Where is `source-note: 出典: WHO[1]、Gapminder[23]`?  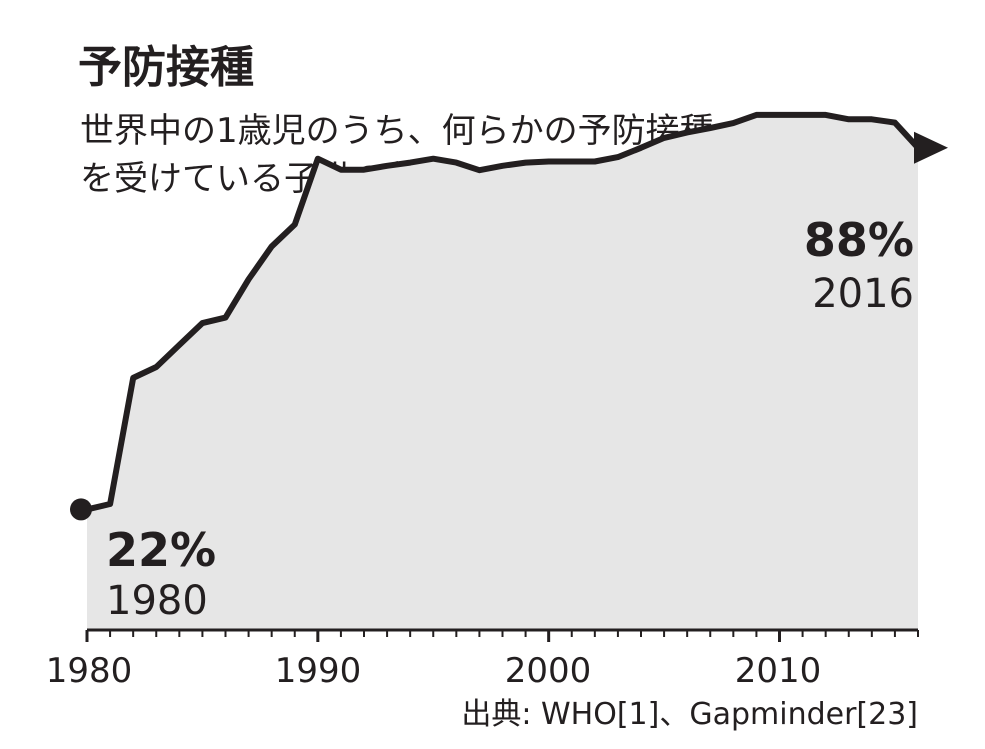
source-note: 出典: WHO[1]、Gapminder[23] is located at coordinates (689, 714).